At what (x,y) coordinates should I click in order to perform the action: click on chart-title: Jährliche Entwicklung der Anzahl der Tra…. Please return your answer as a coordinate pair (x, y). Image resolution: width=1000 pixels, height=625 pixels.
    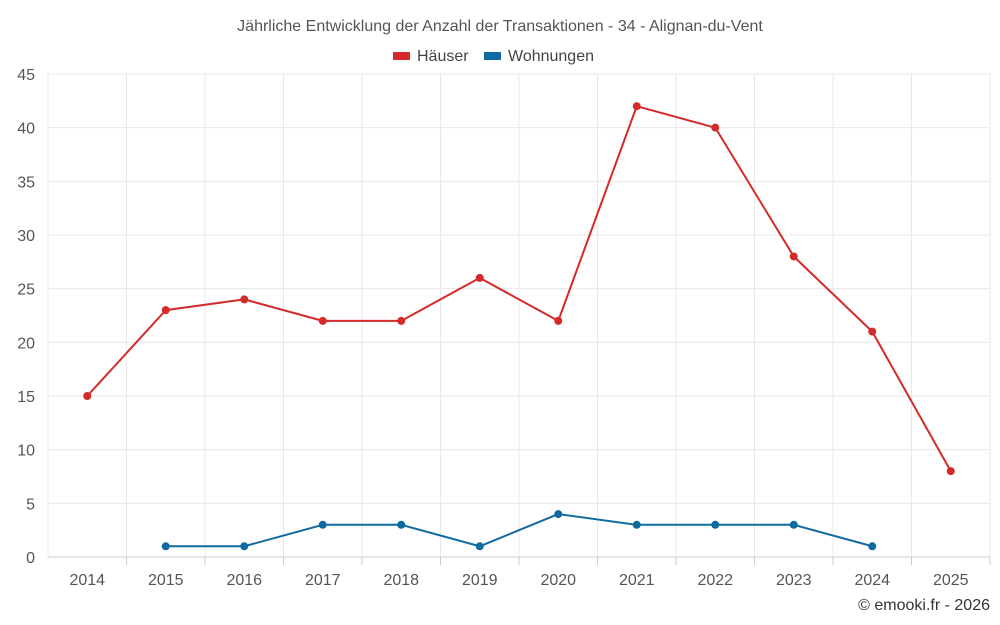
    Looking at the image, I should click on (500, 26).